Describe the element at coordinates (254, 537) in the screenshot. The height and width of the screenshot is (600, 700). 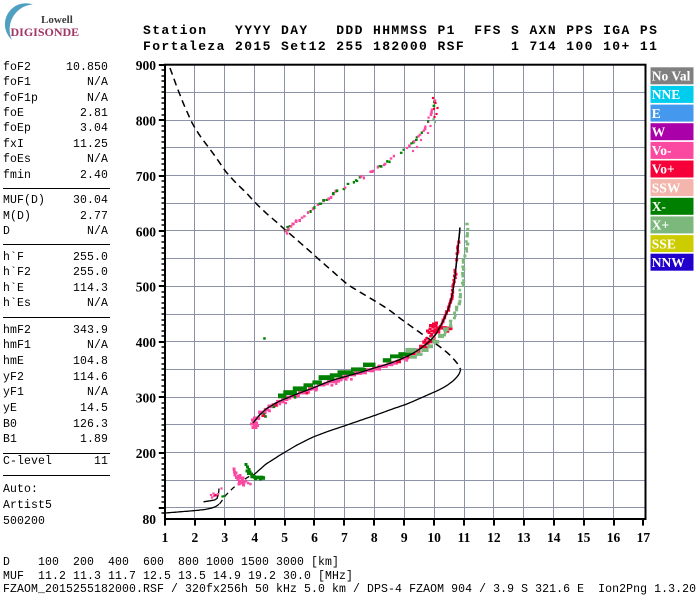
I see `svg-text: 4` at that location.